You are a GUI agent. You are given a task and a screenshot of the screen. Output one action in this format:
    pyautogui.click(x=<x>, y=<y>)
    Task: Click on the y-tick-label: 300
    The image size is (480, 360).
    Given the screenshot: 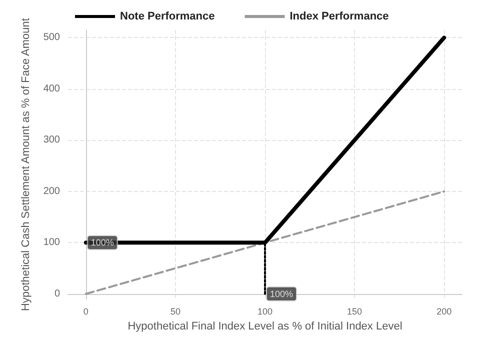 What is the action you would take?
    pyautogui.click(x=51, y=140)
    